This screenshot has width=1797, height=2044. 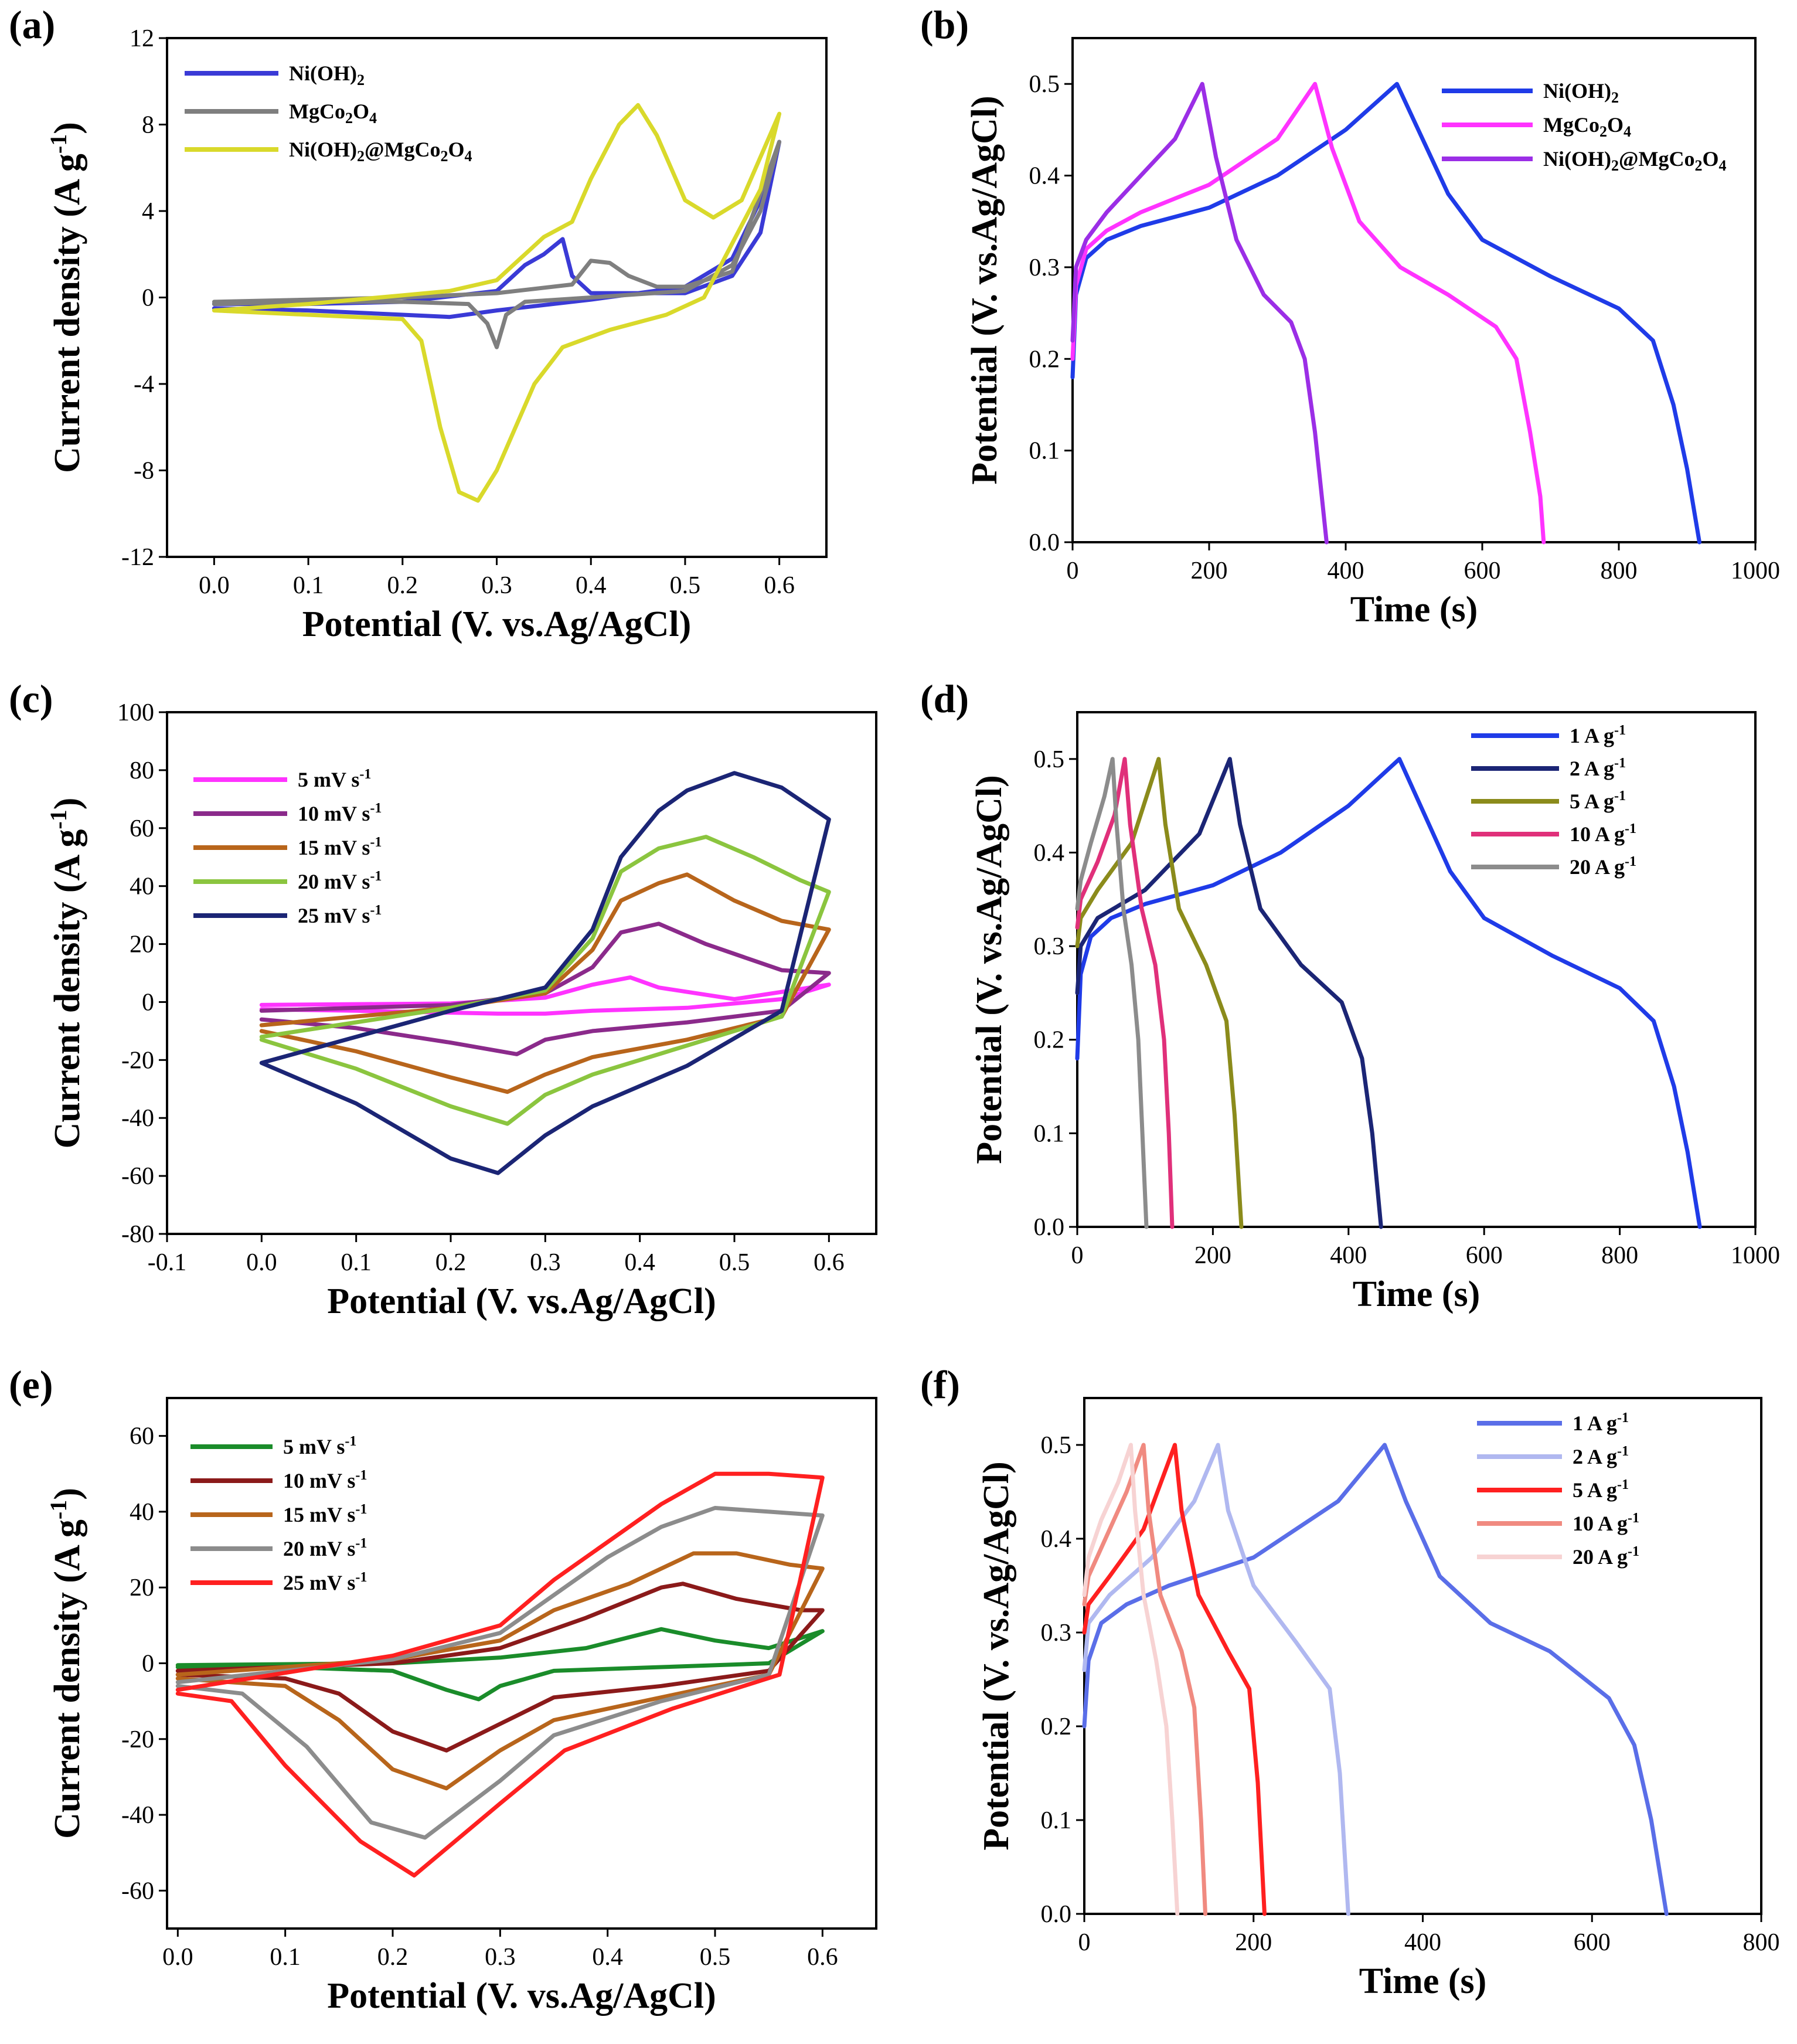 I want to click on chart-a-legend-label: Ni(OH)2, so click(x=327, y=75).